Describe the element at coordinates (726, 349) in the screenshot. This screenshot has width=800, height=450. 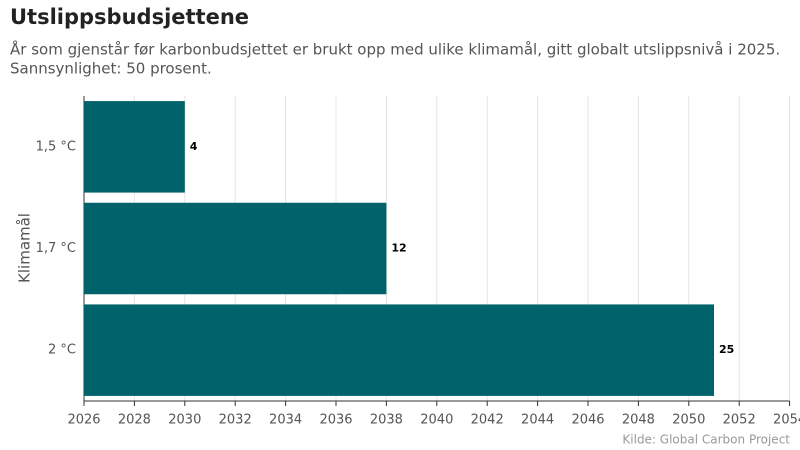
I see `data-label: 25` at that location.